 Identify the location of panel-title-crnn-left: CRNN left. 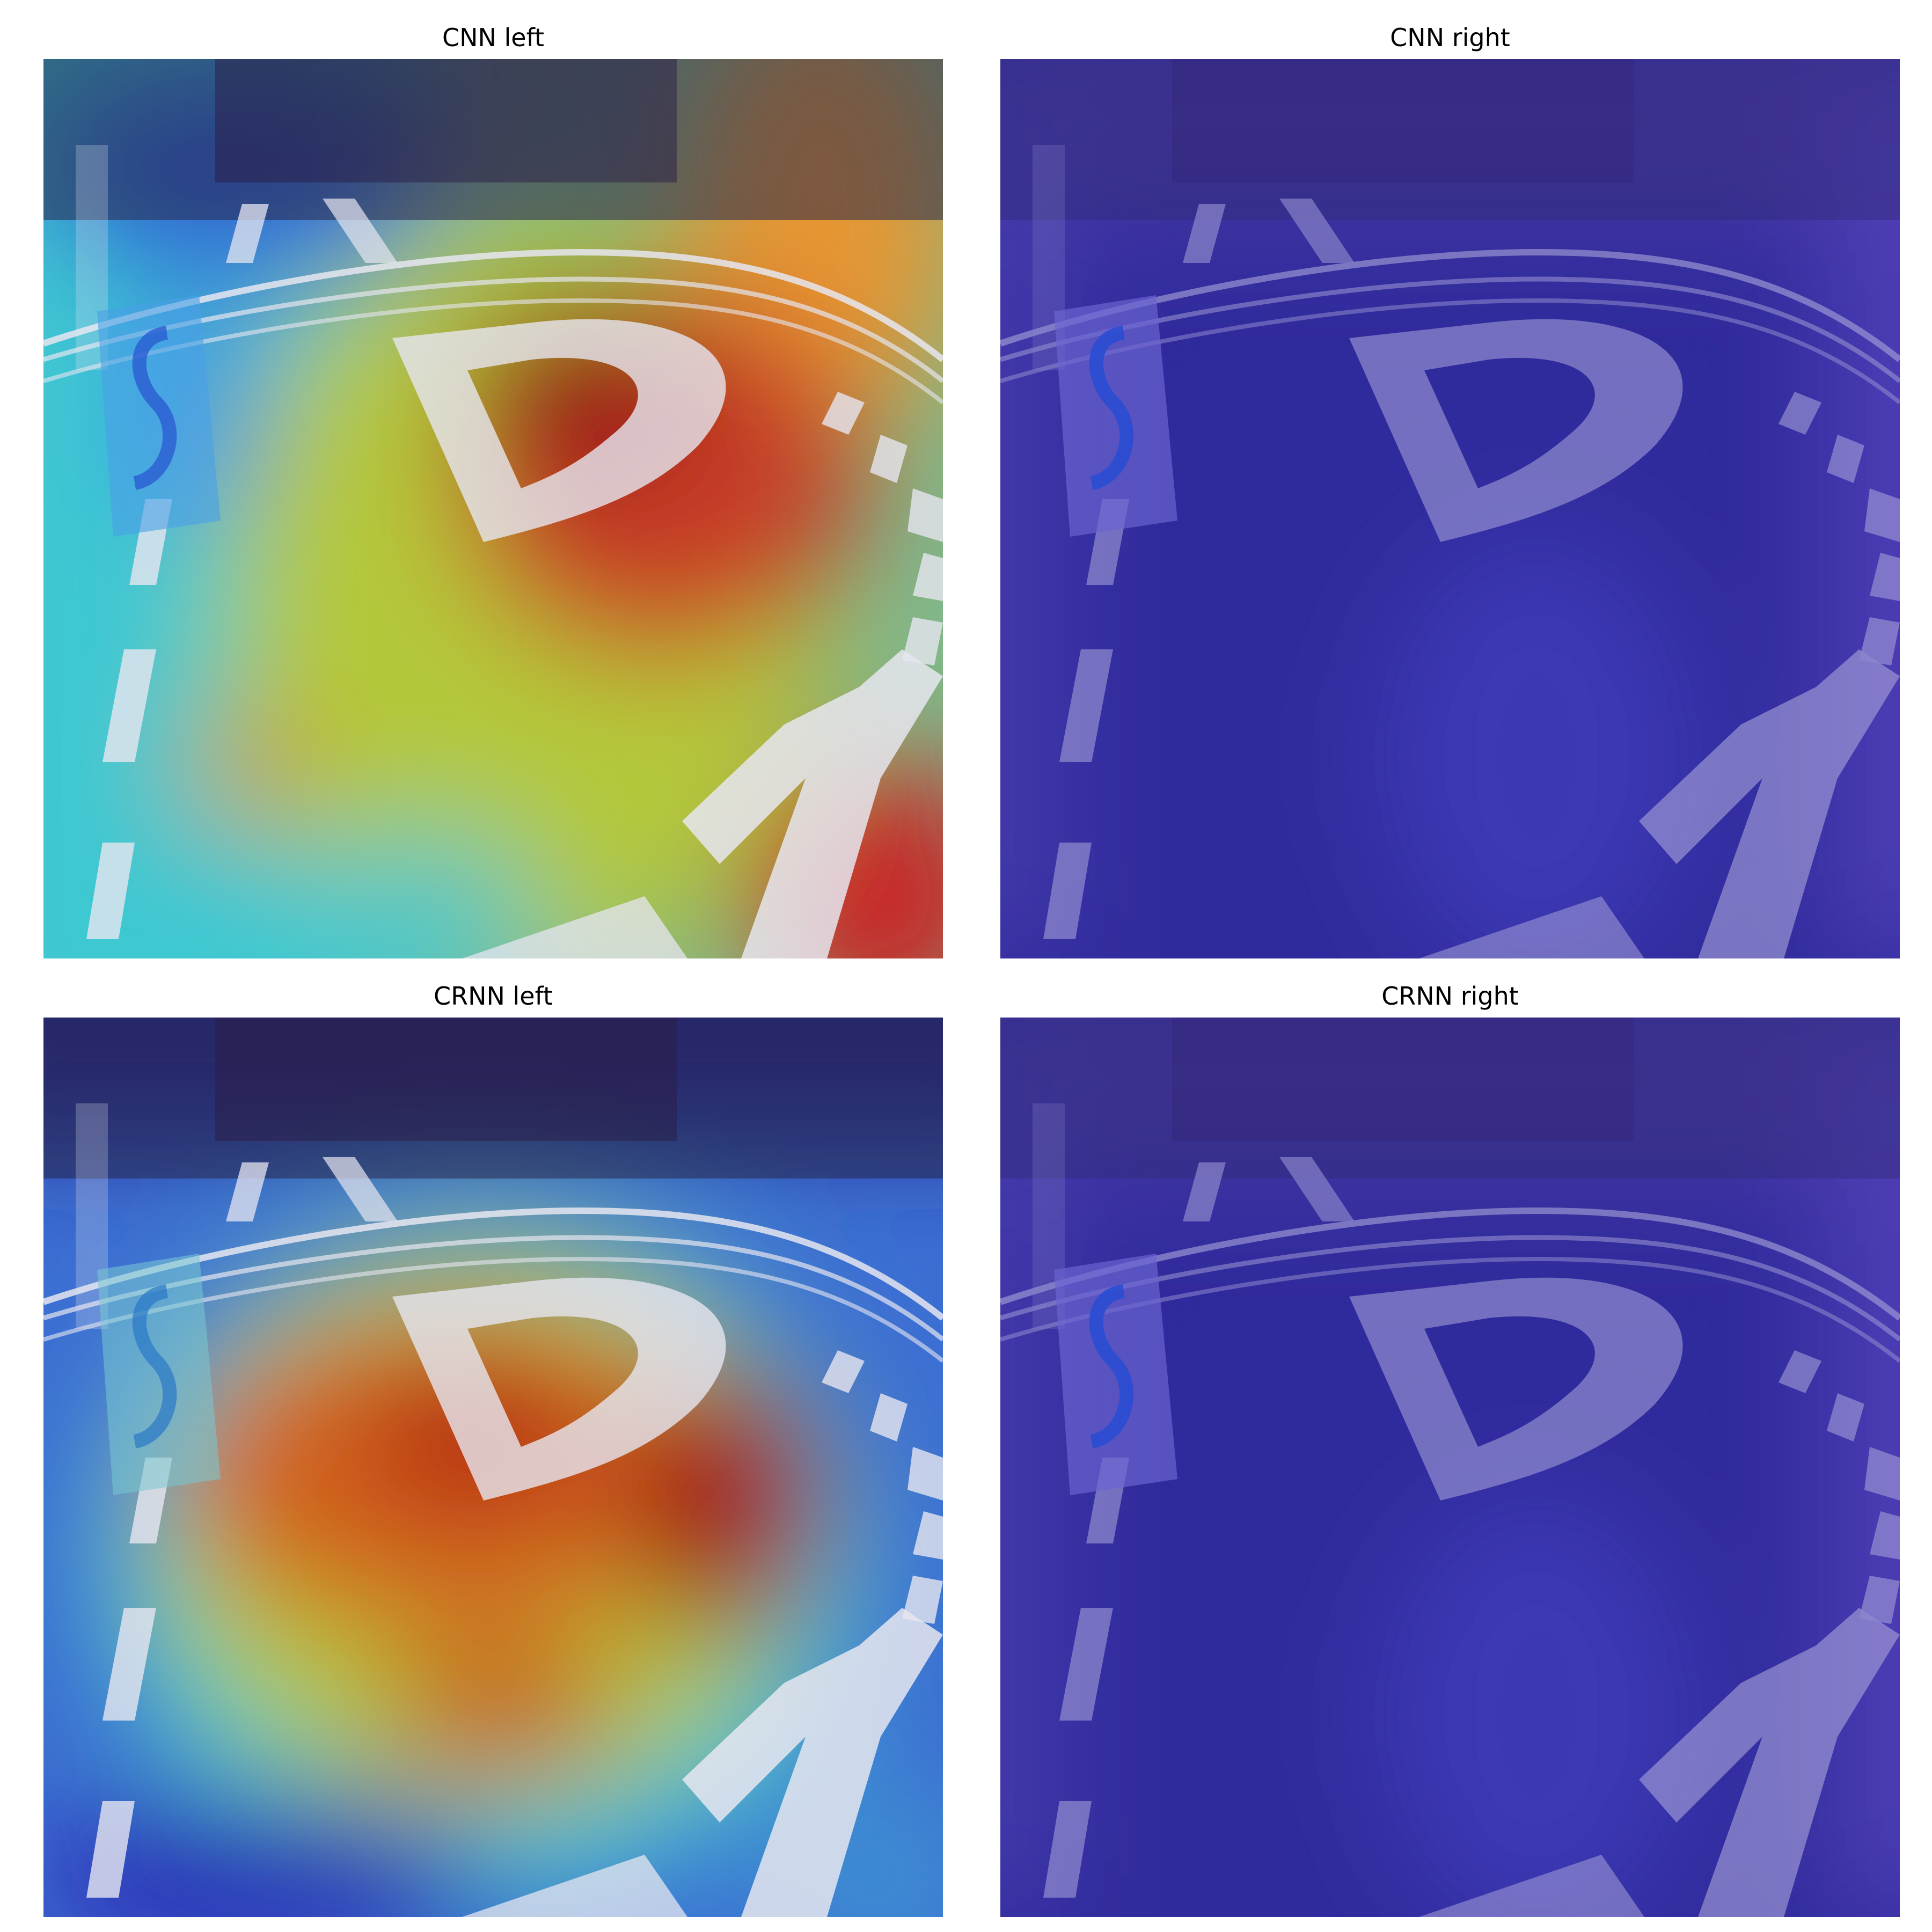
(493, 996).